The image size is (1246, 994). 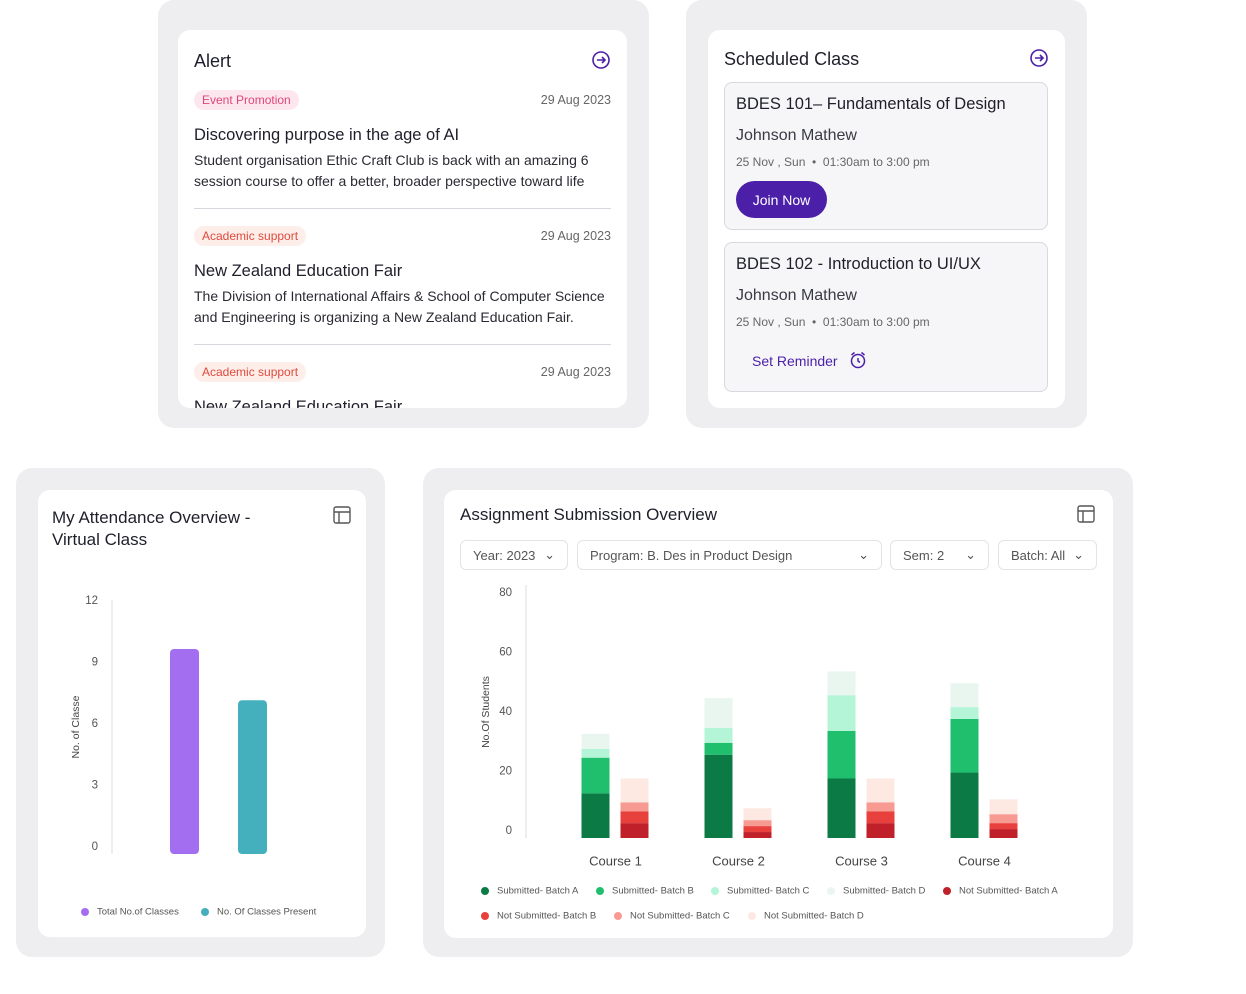 What do you see at coordinates (939, 555) in the screenshot?
I see `filter-select: Sem: 2 ⌄` at bounding box center [939, 555].